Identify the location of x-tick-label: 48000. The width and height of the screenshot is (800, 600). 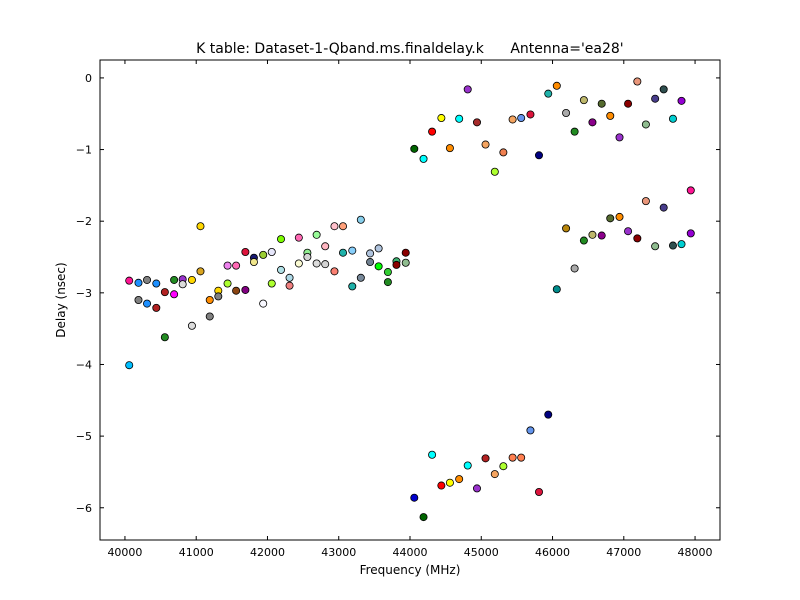
(695, 552).